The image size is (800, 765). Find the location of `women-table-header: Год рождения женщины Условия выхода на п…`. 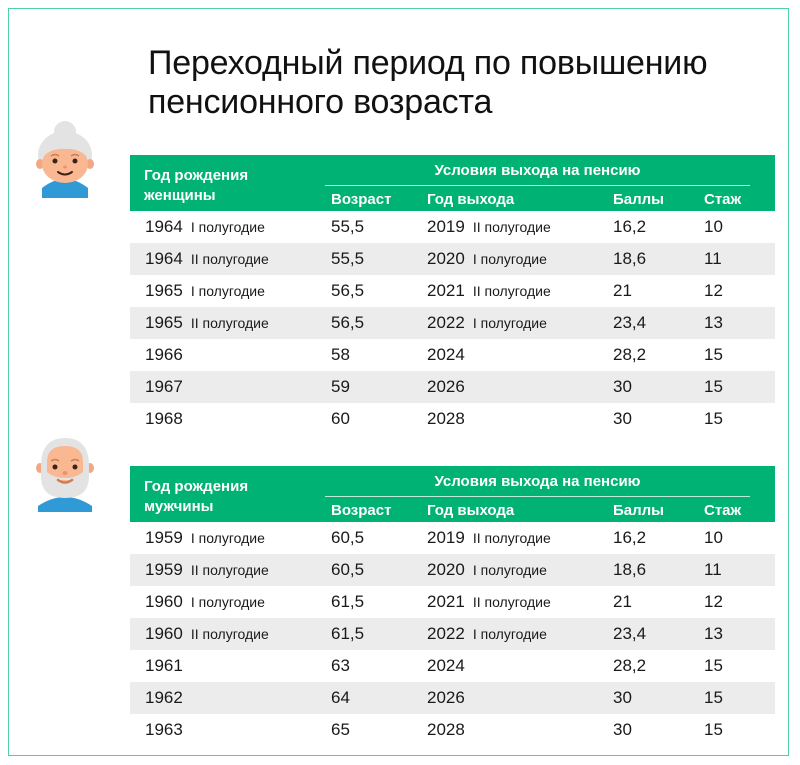

women-table-header: Год рождения женщины Условия выхода на п… is located at coordinates (452, 183).